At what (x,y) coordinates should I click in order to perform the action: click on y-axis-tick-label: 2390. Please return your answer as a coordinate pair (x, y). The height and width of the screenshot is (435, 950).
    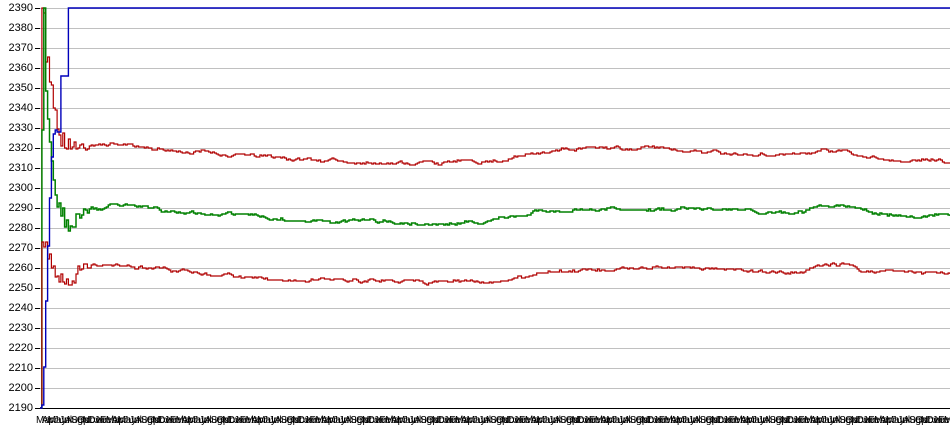
    Looking at the image, I should click on (20, 7).